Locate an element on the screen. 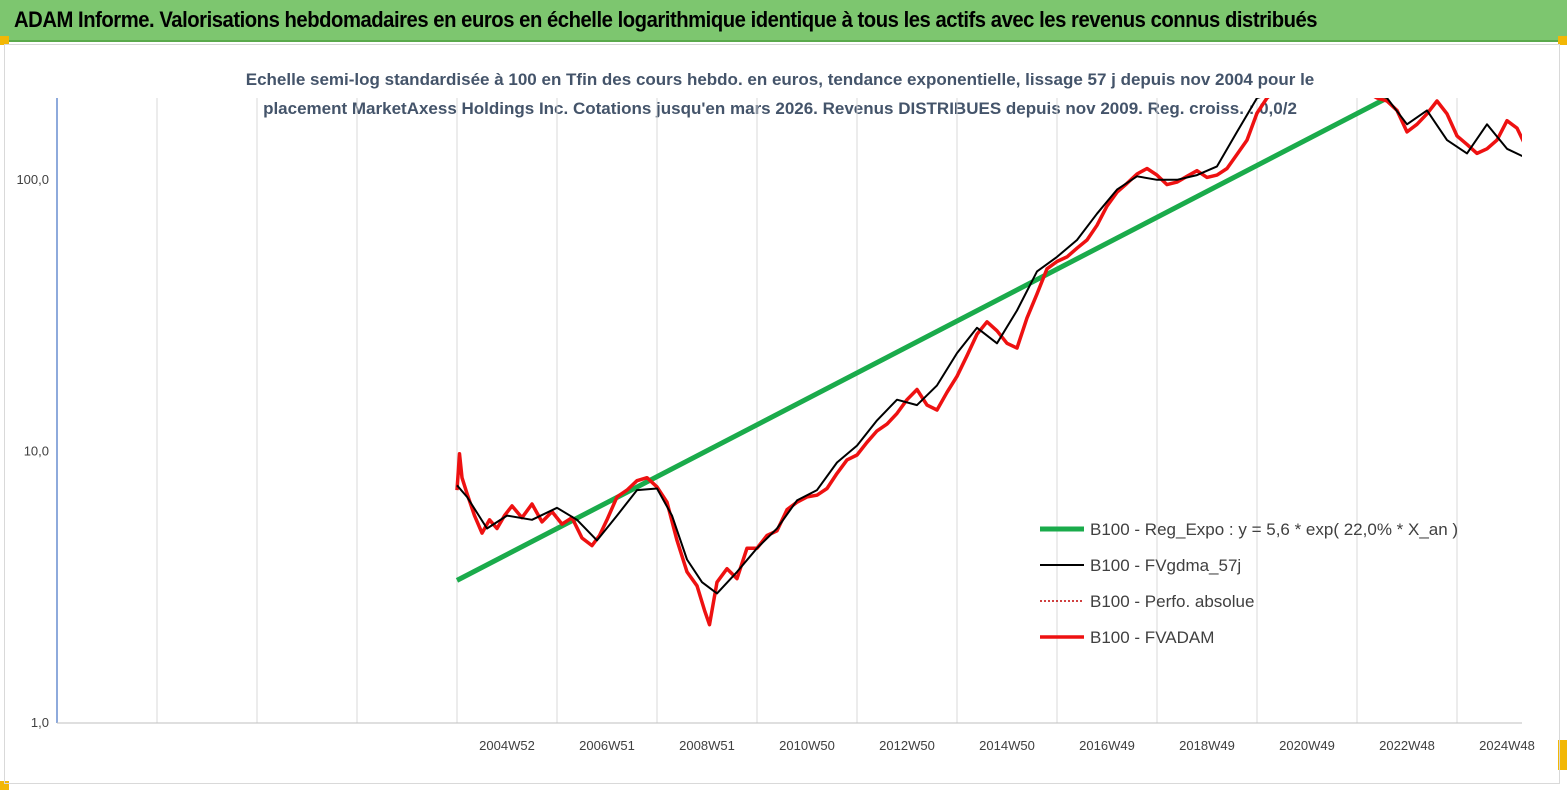  legend-label-gdma: B100 - FVgdma_57j is located at coordinates (1165, 565).